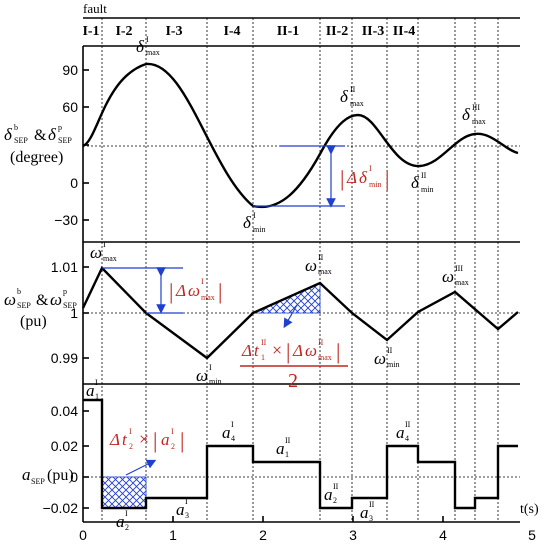 This screenshot has height=549, width=550. I want to click on phase-label: II-1, so click(288, 31).